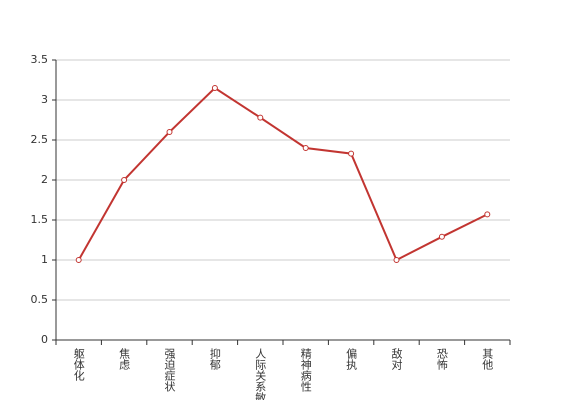  Describe the element at coordinates (487, 359) in the screenshot. I see `x-tick-label: 其他` at that location.